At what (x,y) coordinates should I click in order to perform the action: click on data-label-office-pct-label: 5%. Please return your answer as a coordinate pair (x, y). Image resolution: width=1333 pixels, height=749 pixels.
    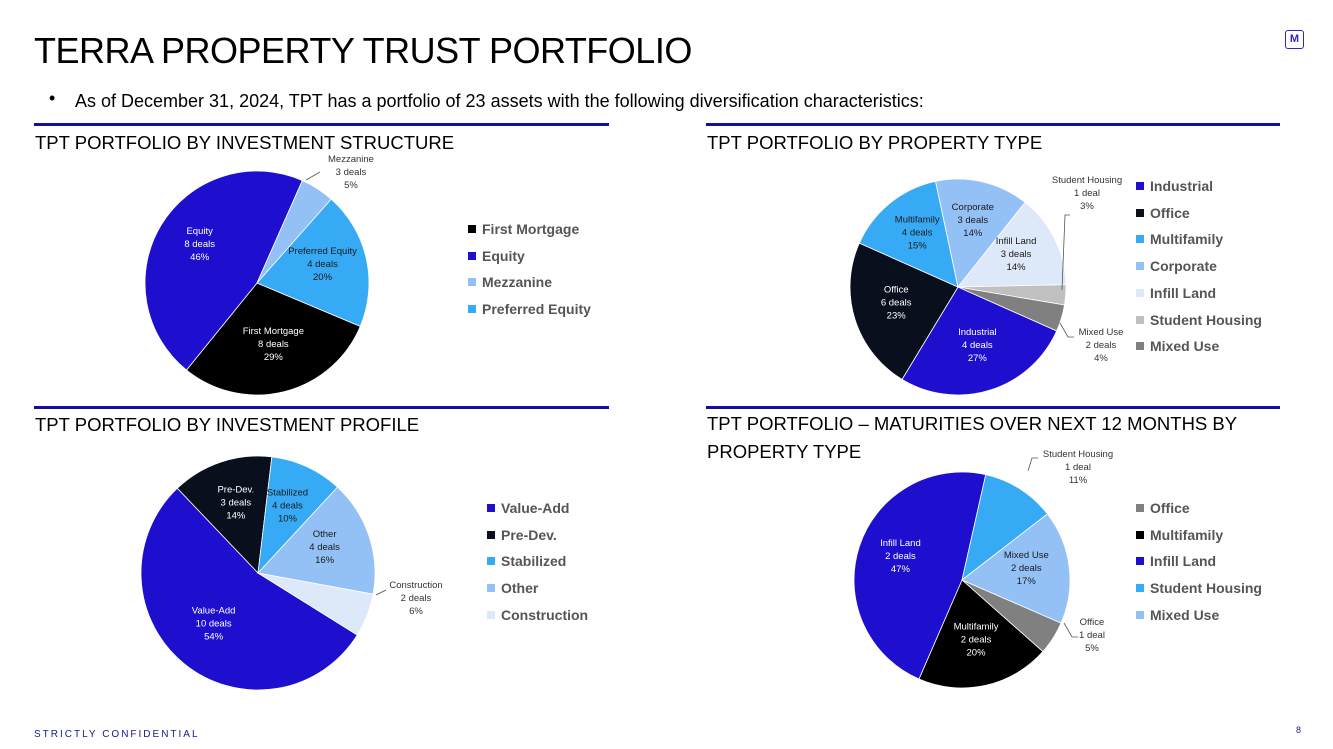
    Looking at the image, I should click on (1092, 648).